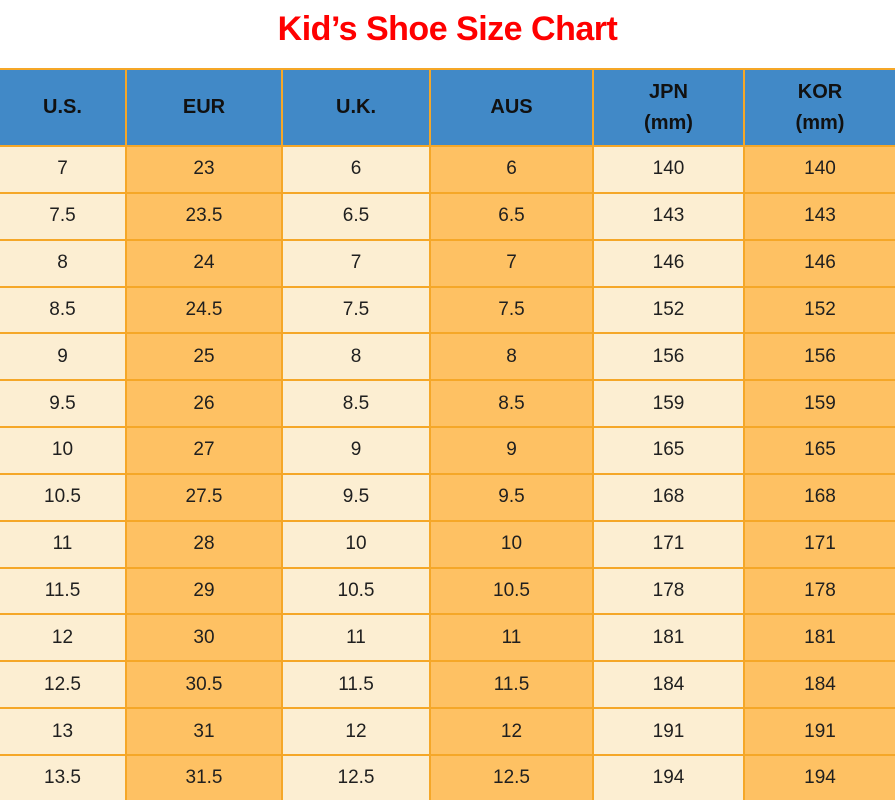 The height and width of the screenshot is (800, 895). I want to click on column-header-label: JPN, so click(668, 91).